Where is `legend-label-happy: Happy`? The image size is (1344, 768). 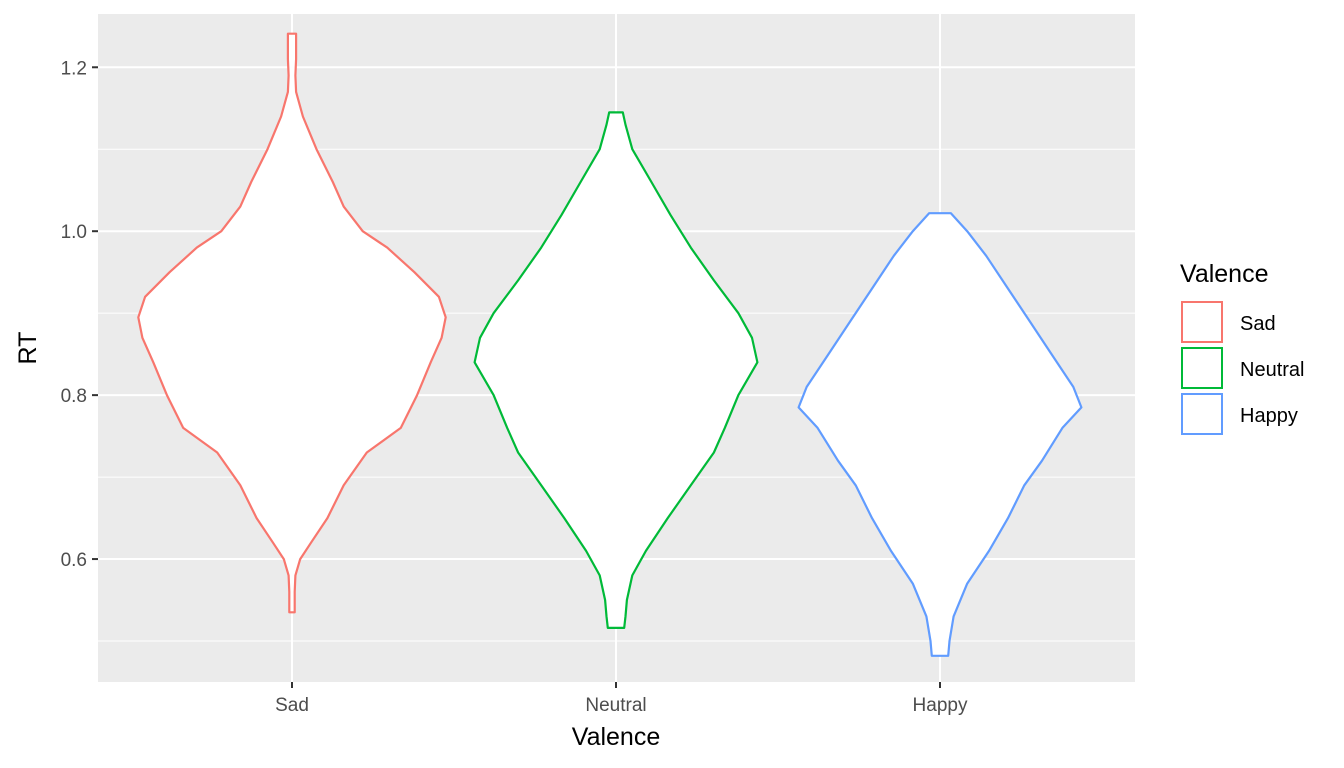 legend-label-happy: Happy is located at coordinates (1269, 416).